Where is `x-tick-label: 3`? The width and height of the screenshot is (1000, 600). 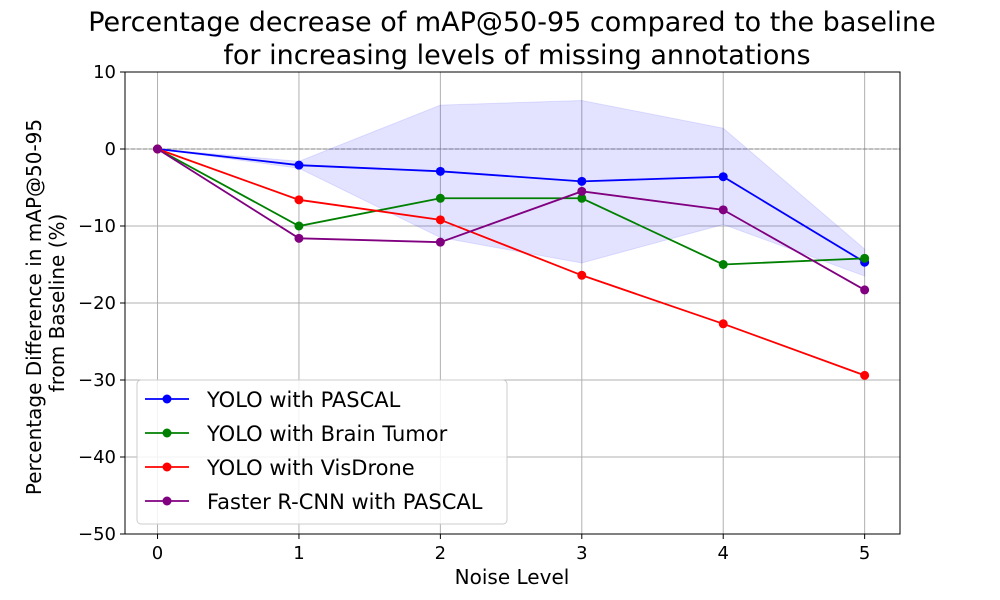 x-tick-label: 3 is located at coordinates (581, 553).